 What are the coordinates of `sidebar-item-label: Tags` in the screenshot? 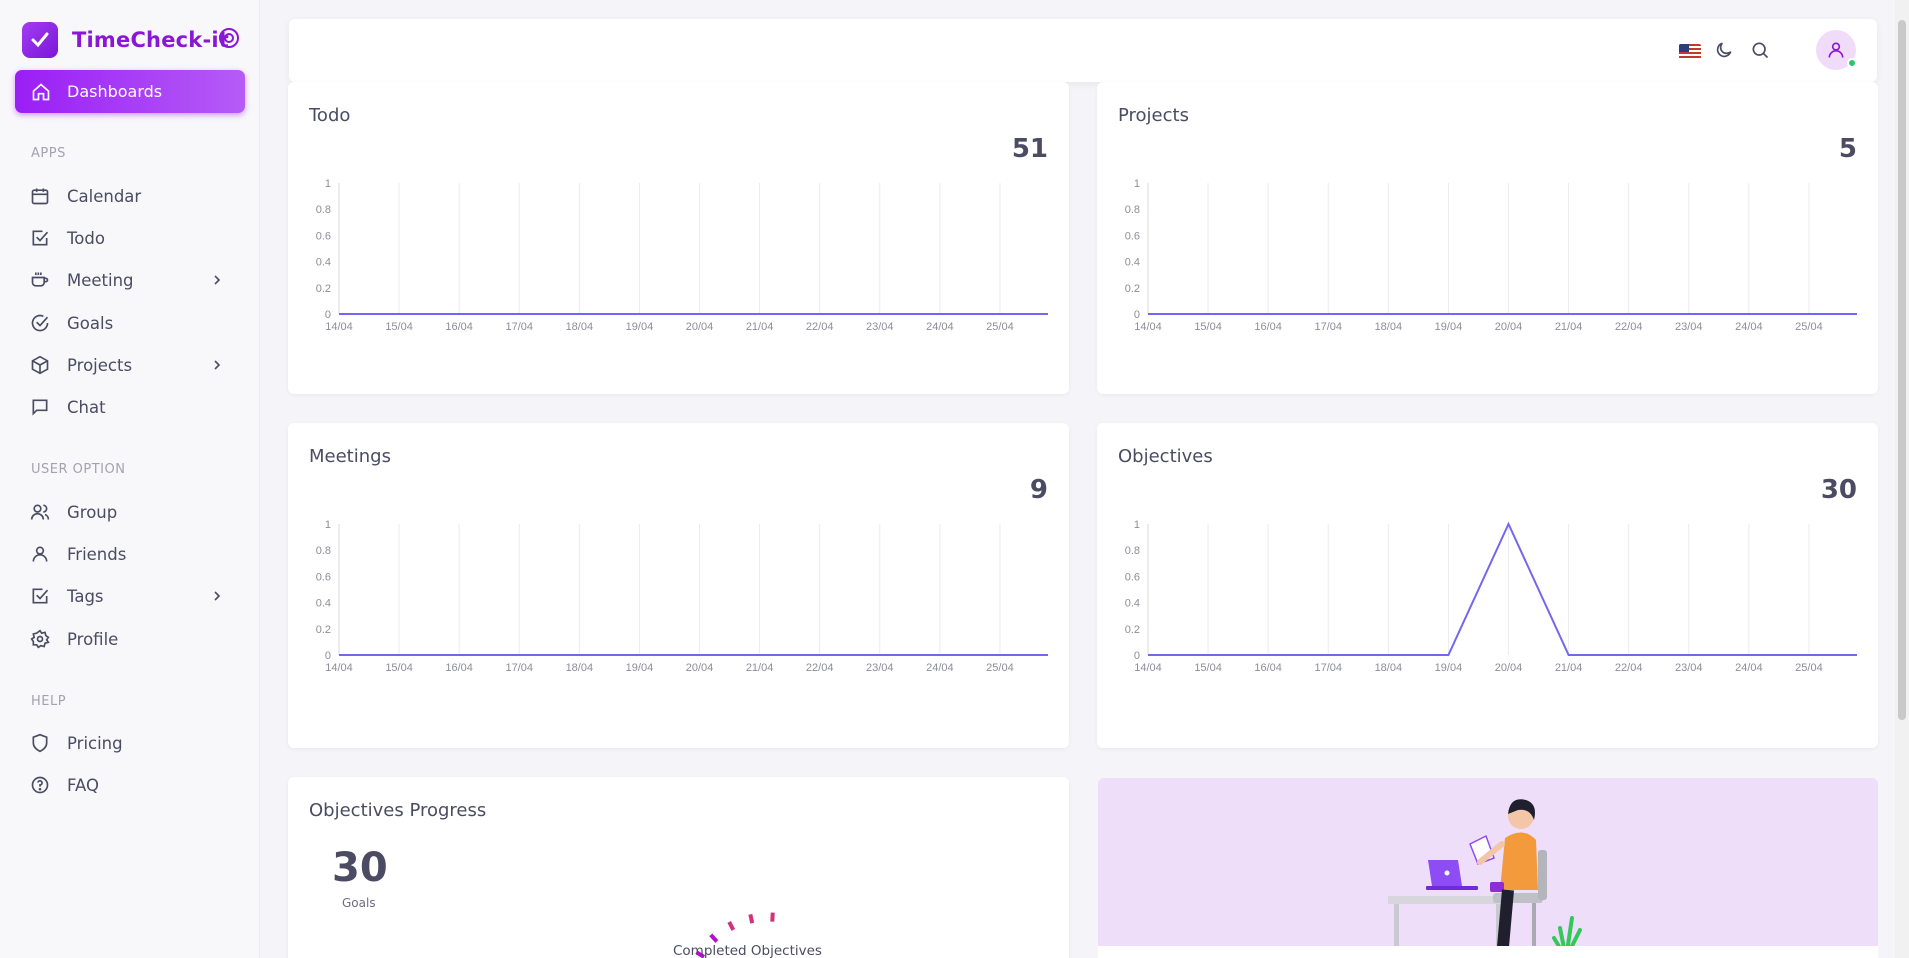 It's located at (85, 596).